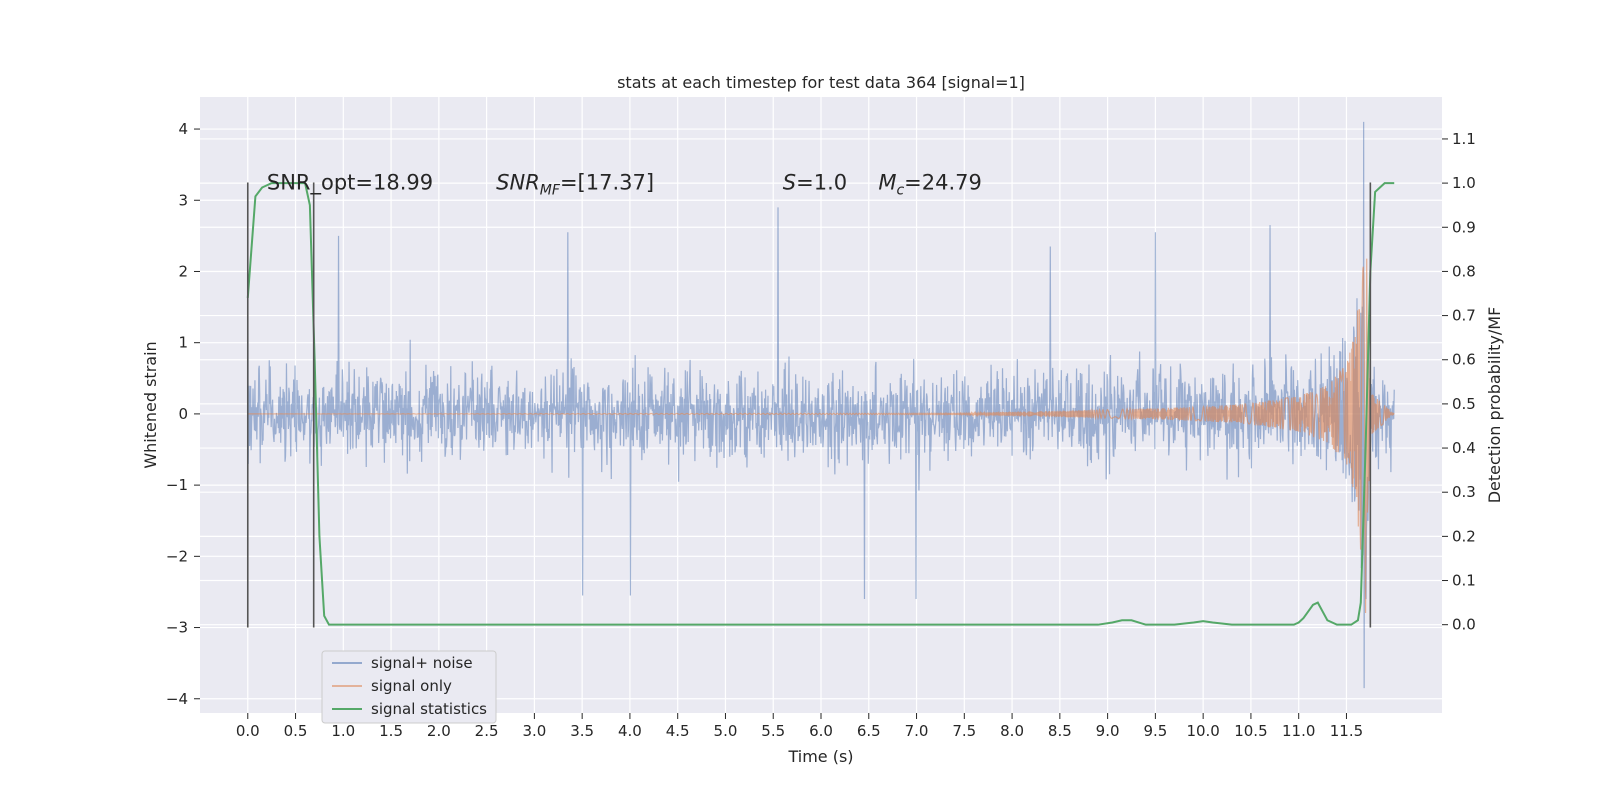  I want to click on x-tick-label: 2.5, so click(487, 731).